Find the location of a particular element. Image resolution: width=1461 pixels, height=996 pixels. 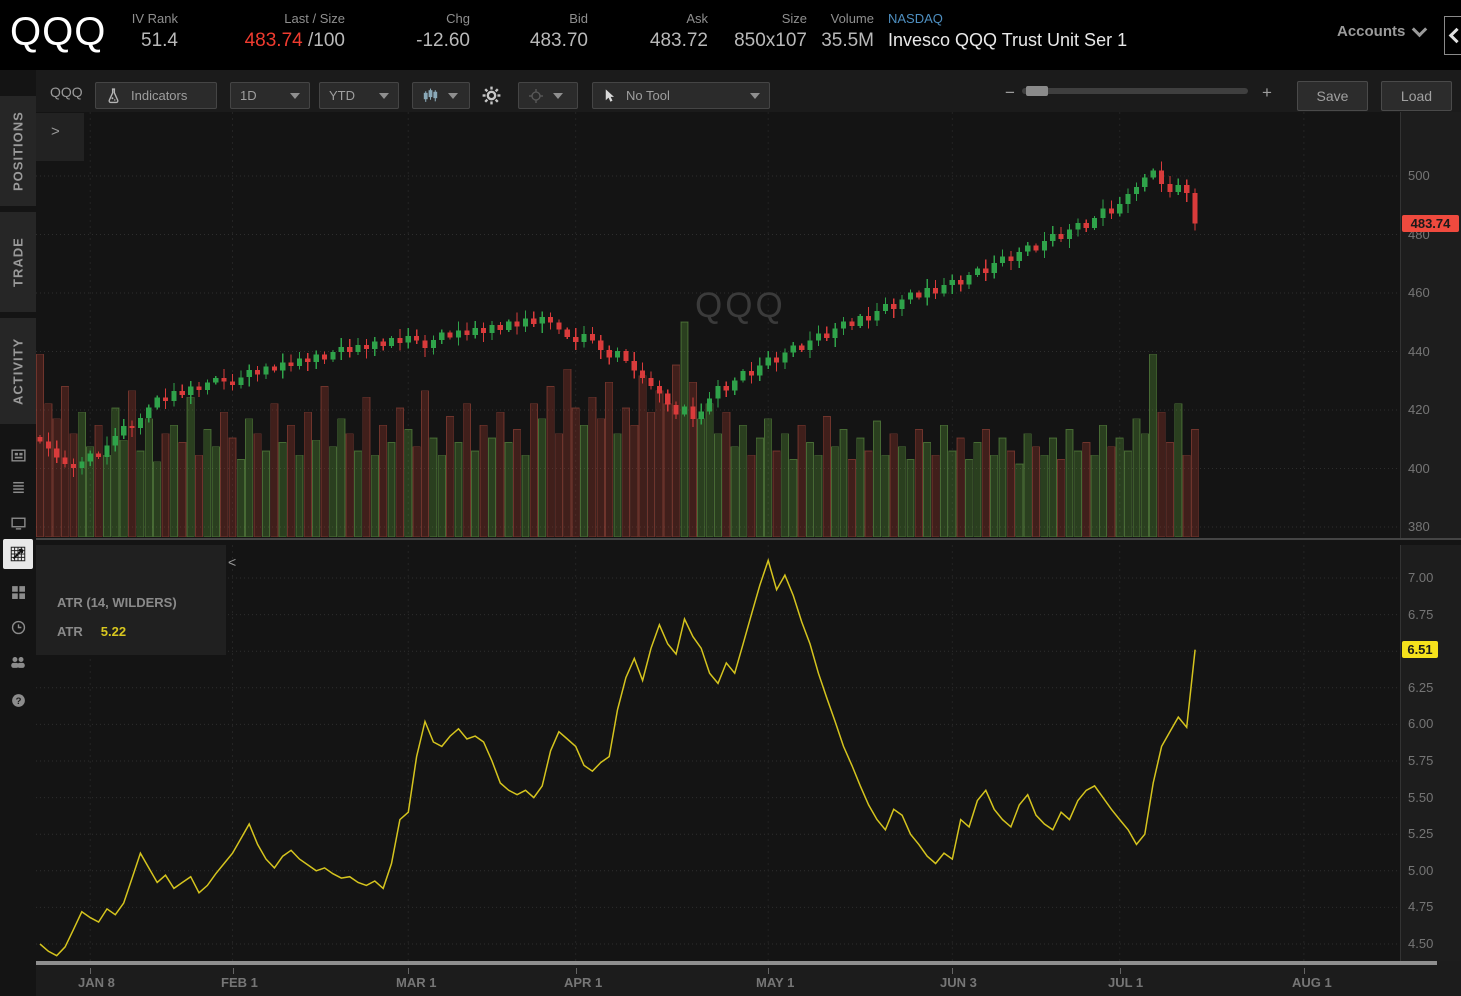

axis-tick-label: 460 is located at coordinates (1419, 292).